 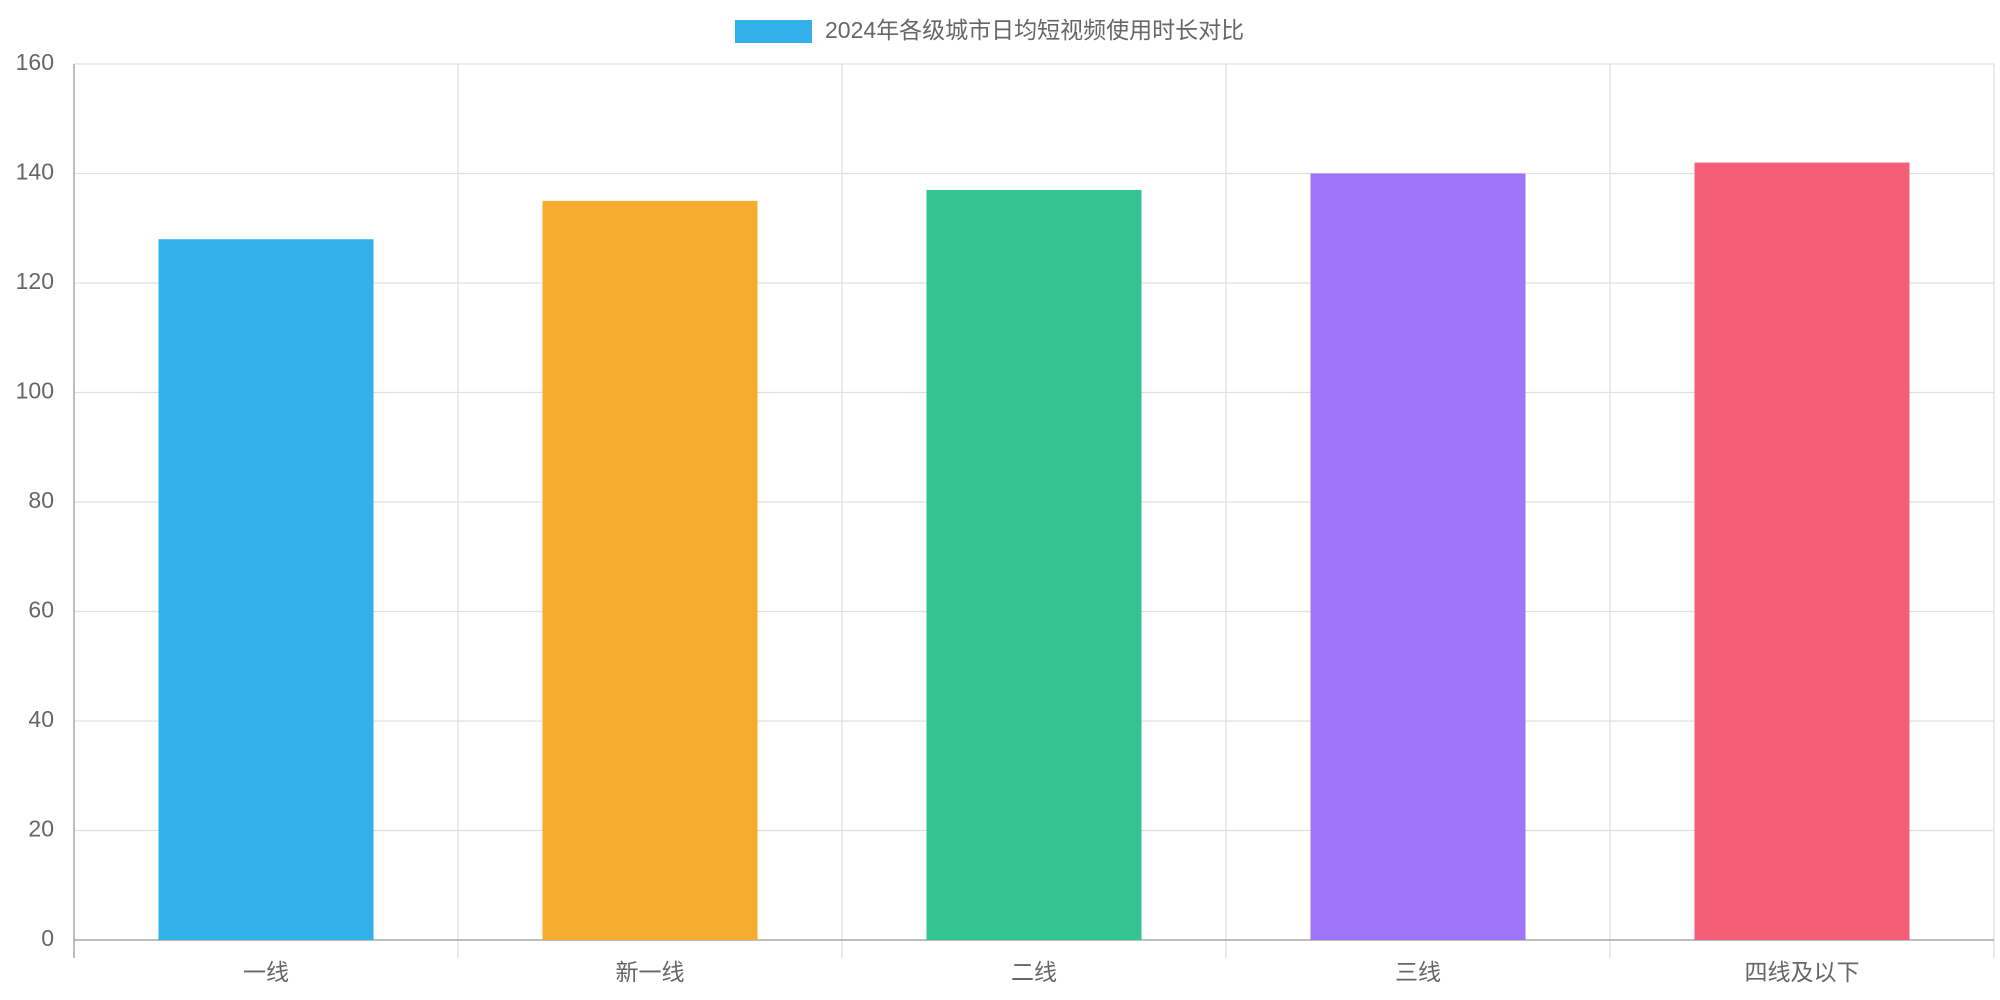 What do you see at coordinates (41, 610) in the screenshot?
I see `y-tick-label: 60` at bounding box center [41, 610].